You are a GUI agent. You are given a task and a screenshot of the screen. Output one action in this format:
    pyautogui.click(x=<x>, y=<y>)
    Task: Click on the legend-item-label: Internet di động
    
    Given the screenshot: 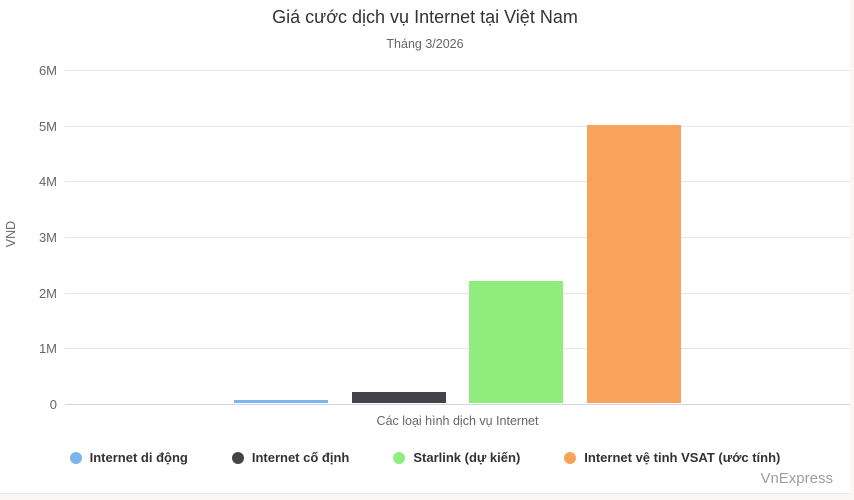 What is the action you would take?
    pyautogui.click(x=138, y=457)
    